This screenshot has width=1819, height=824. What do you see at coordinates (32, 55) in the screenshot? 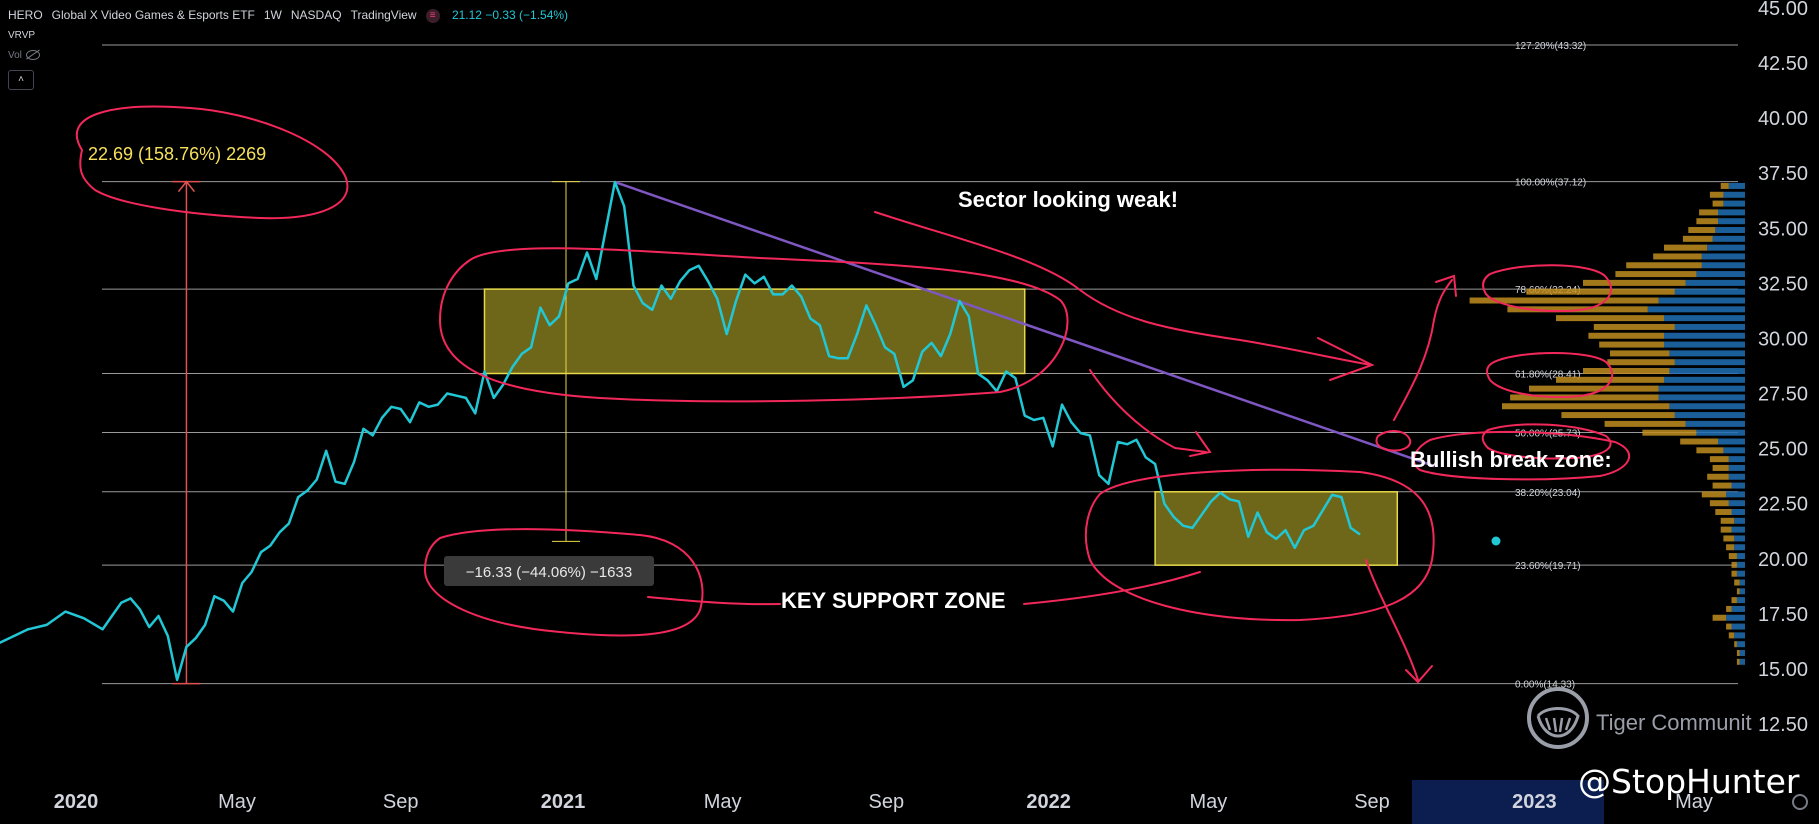
I see `eye-hidden-icon` at bounding box center [32, 55].